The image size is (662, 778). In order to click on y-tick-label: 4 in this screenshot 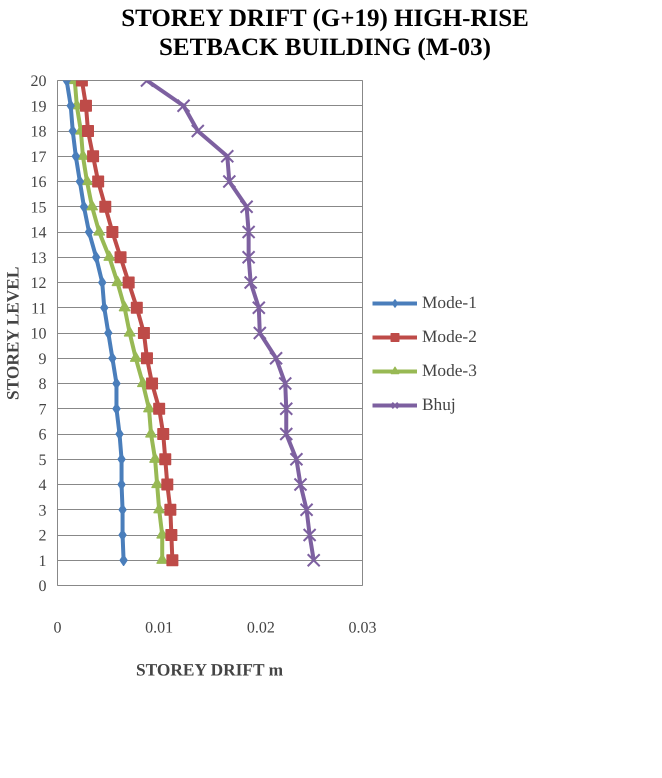, I will do `click(42, 485)`.